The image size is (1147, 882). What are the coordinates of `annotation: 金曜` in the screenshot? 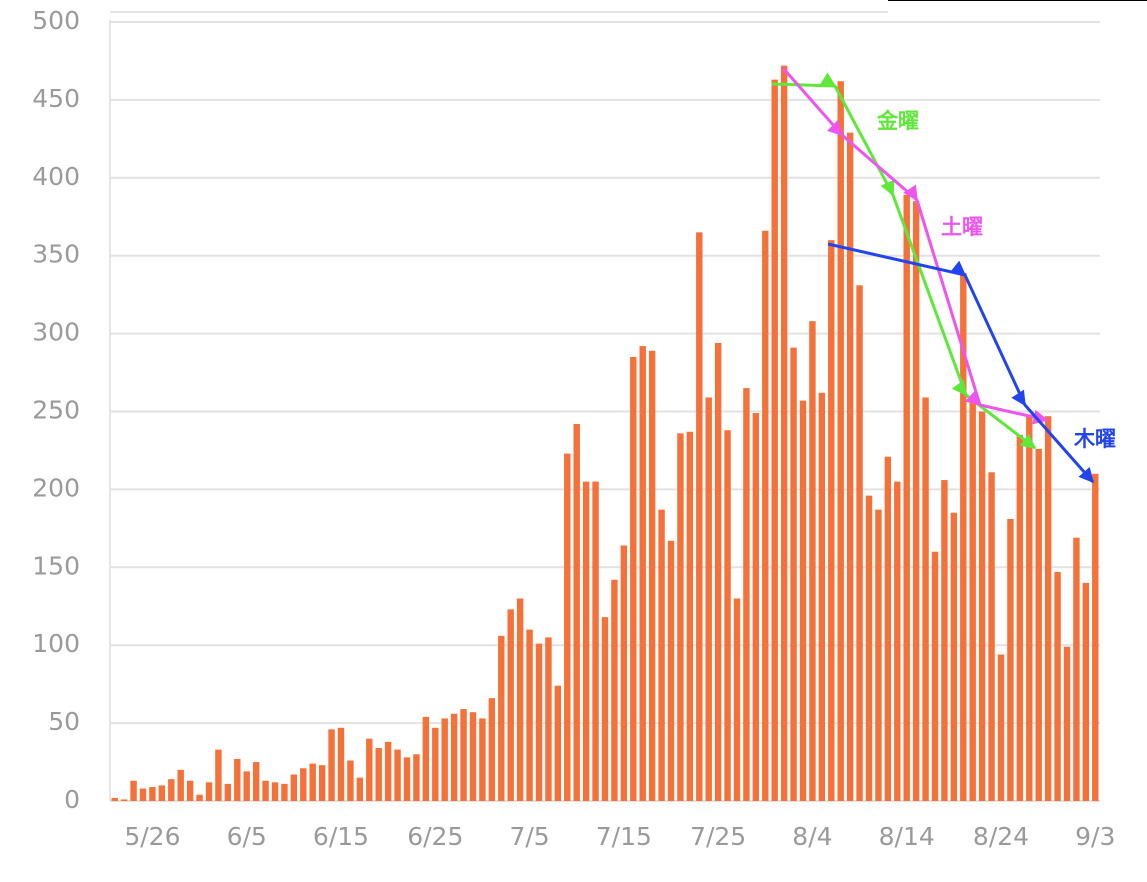 It's located at (897, 121).